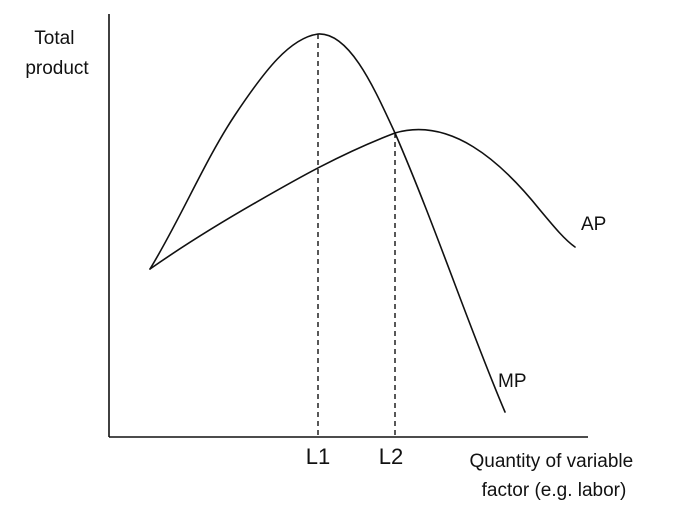 The width and height of the screenshot is (684, 524). I want to click on ap-curve-label: AP, so click(593, 224).